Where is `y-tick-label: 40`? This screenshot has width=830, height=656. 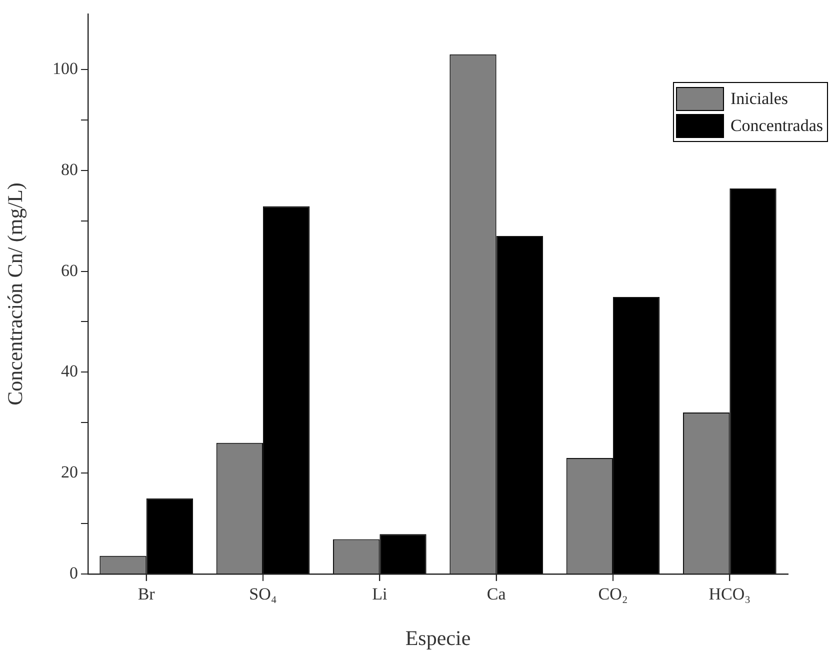 y-tick-label: 40 is located at coordinates (69, 371).